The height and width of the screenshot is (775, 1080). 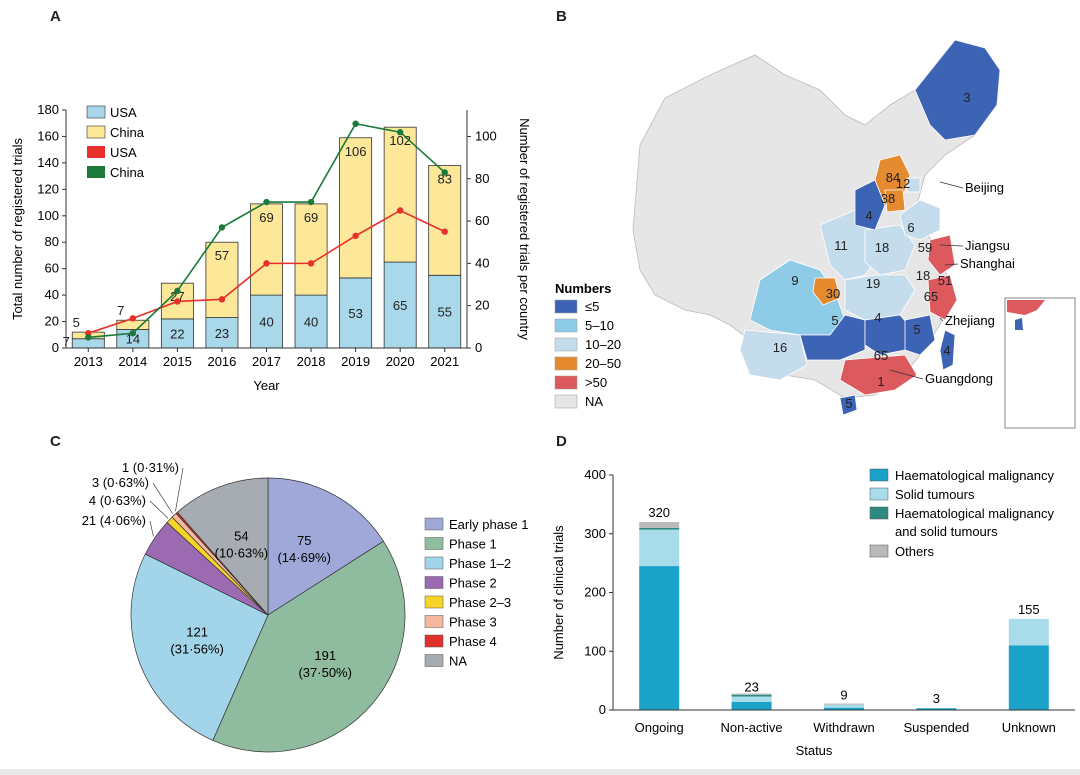 I want to click on pie-legend-label: Phase 1–2, so click(x=480, y=563).